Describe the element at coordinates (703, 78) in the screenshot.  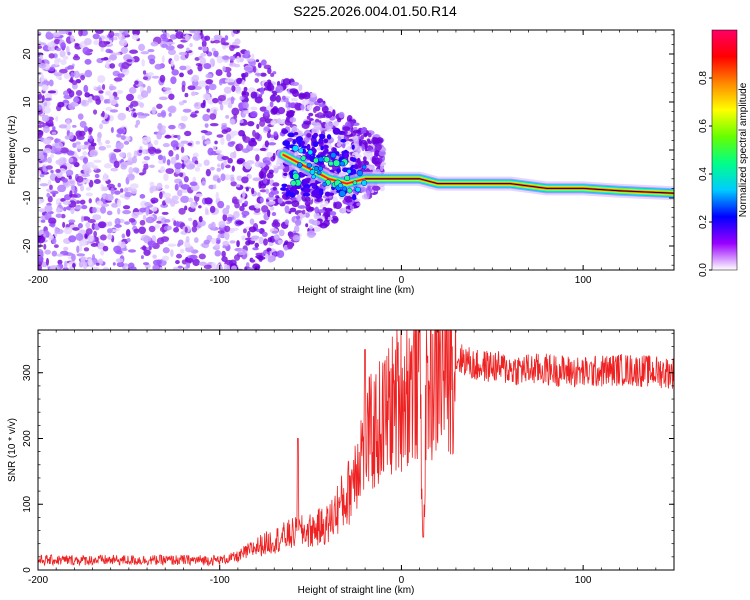
I see `colorbar-tick-label: 0.8` at that location.